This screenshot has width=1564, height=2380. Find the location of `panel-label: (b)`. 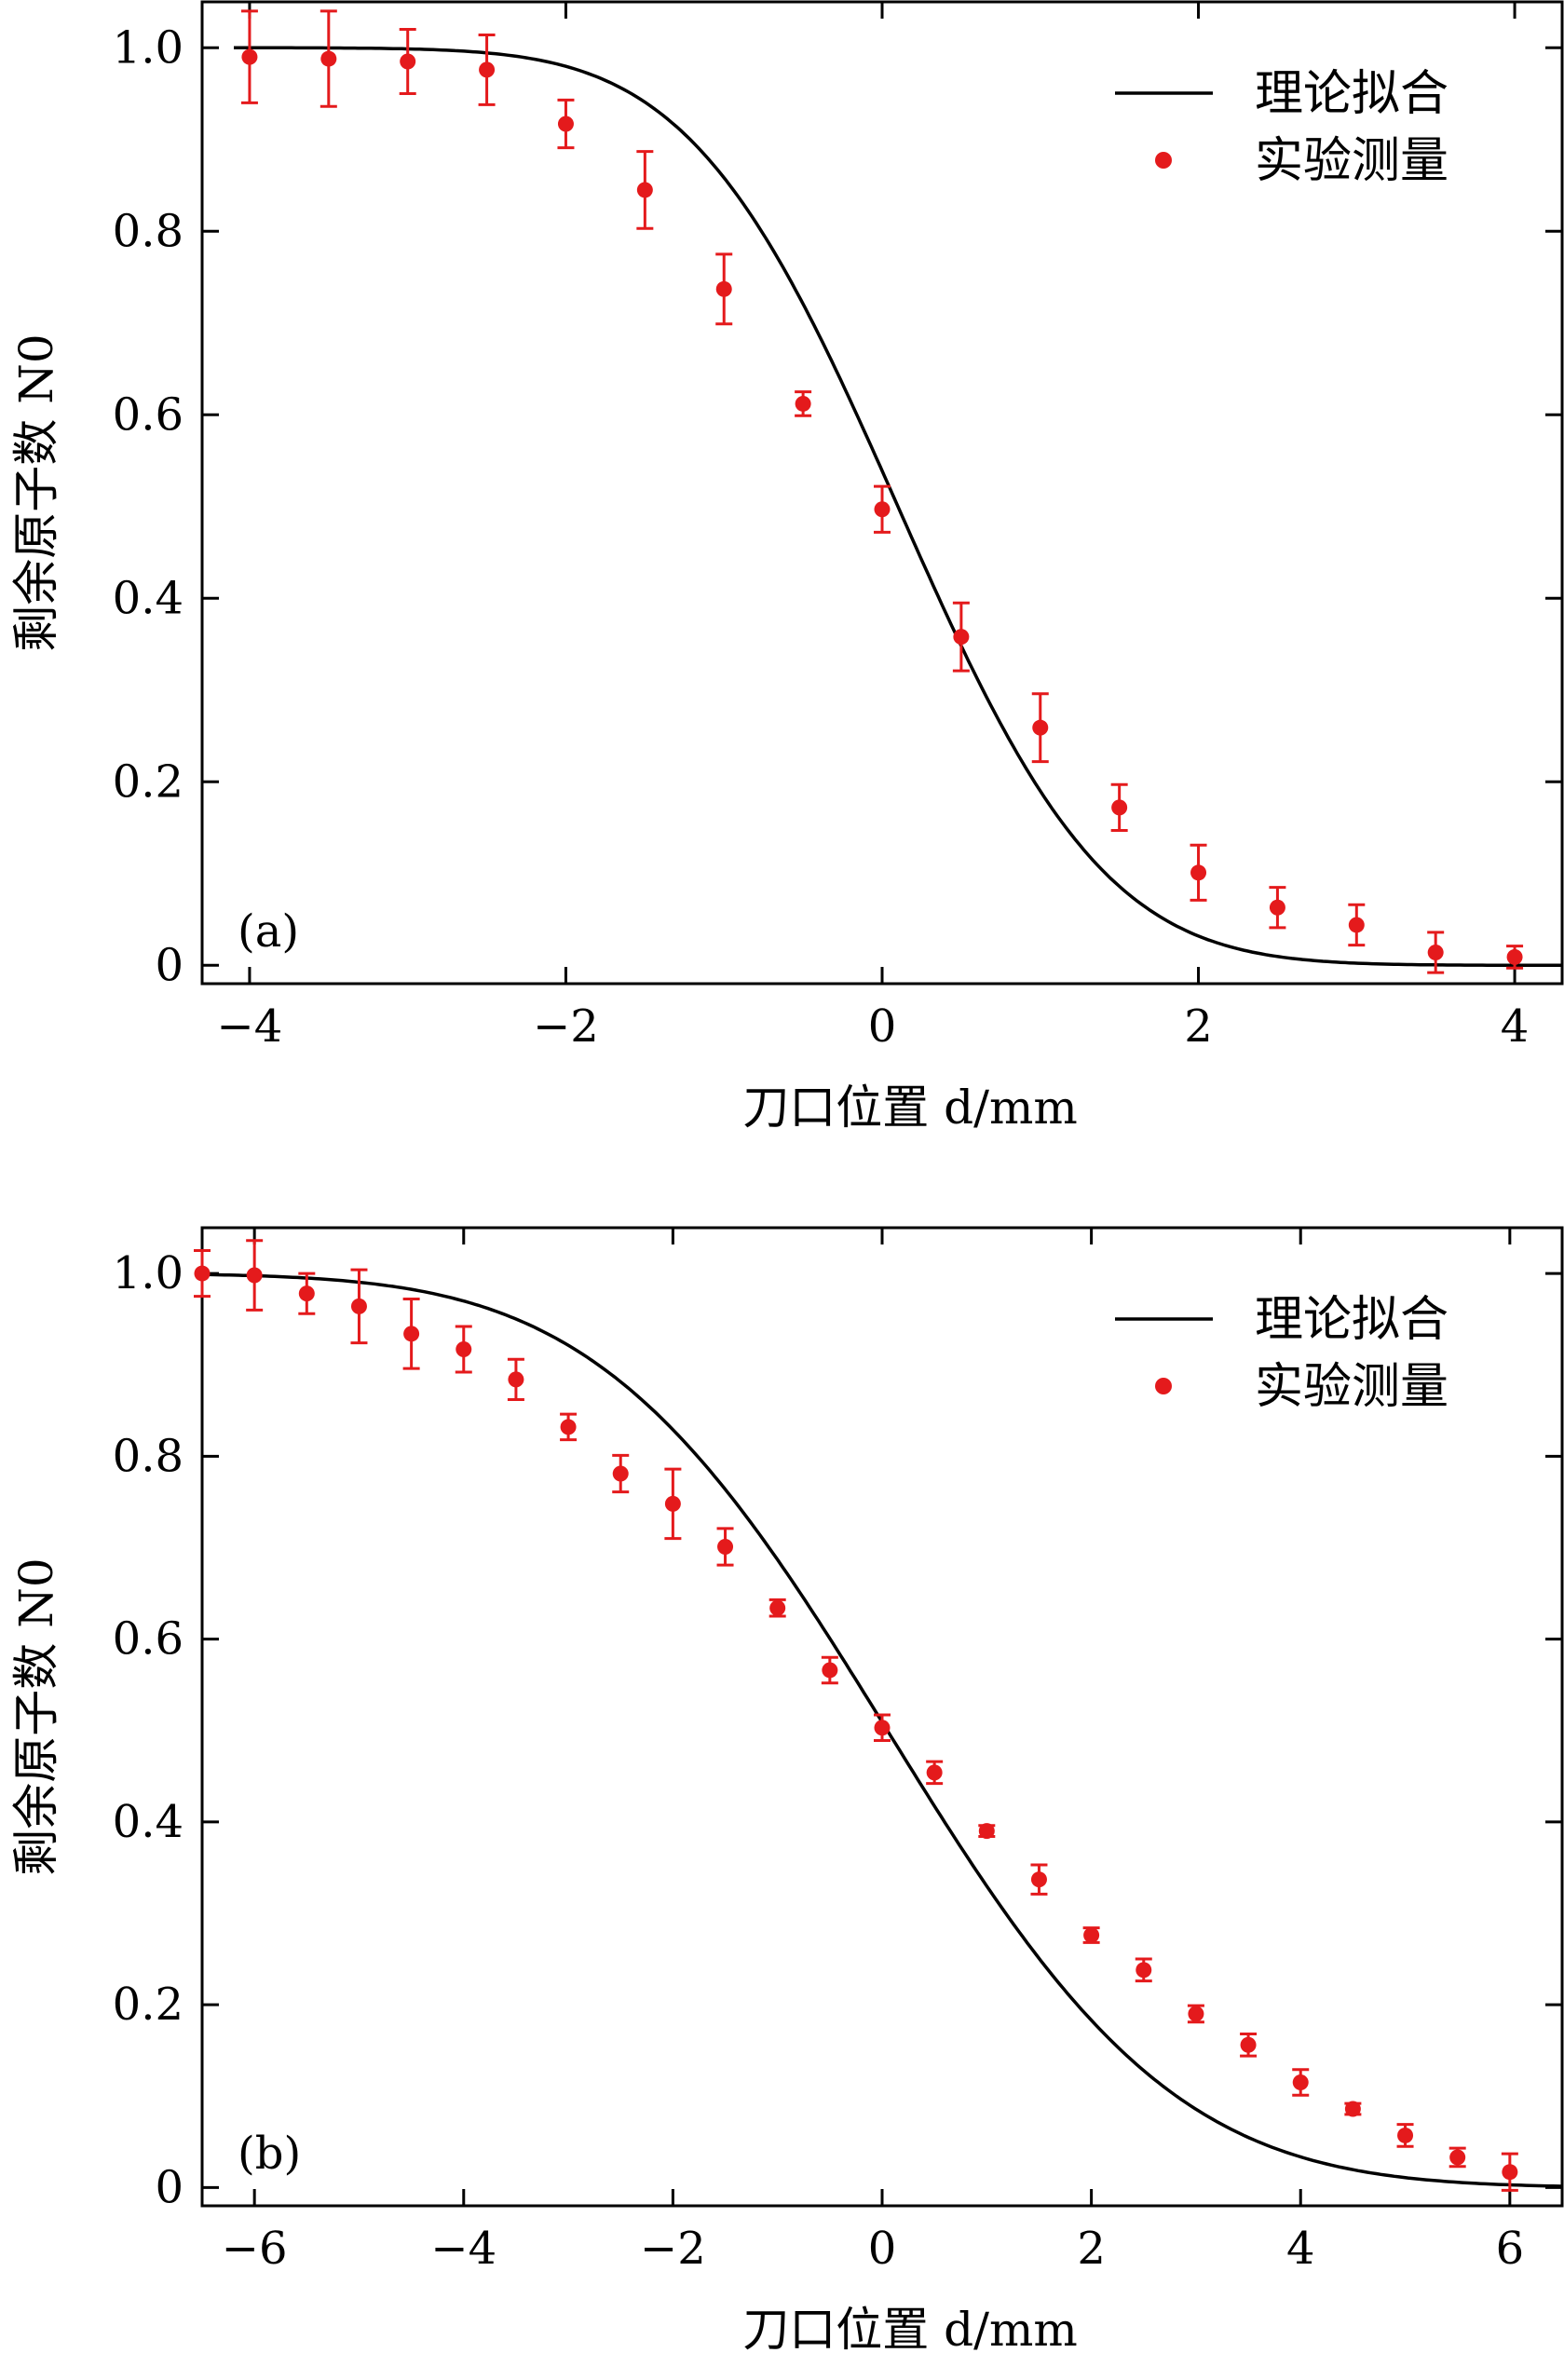

panel-label: (b) is located at coordinates (269, 2154).